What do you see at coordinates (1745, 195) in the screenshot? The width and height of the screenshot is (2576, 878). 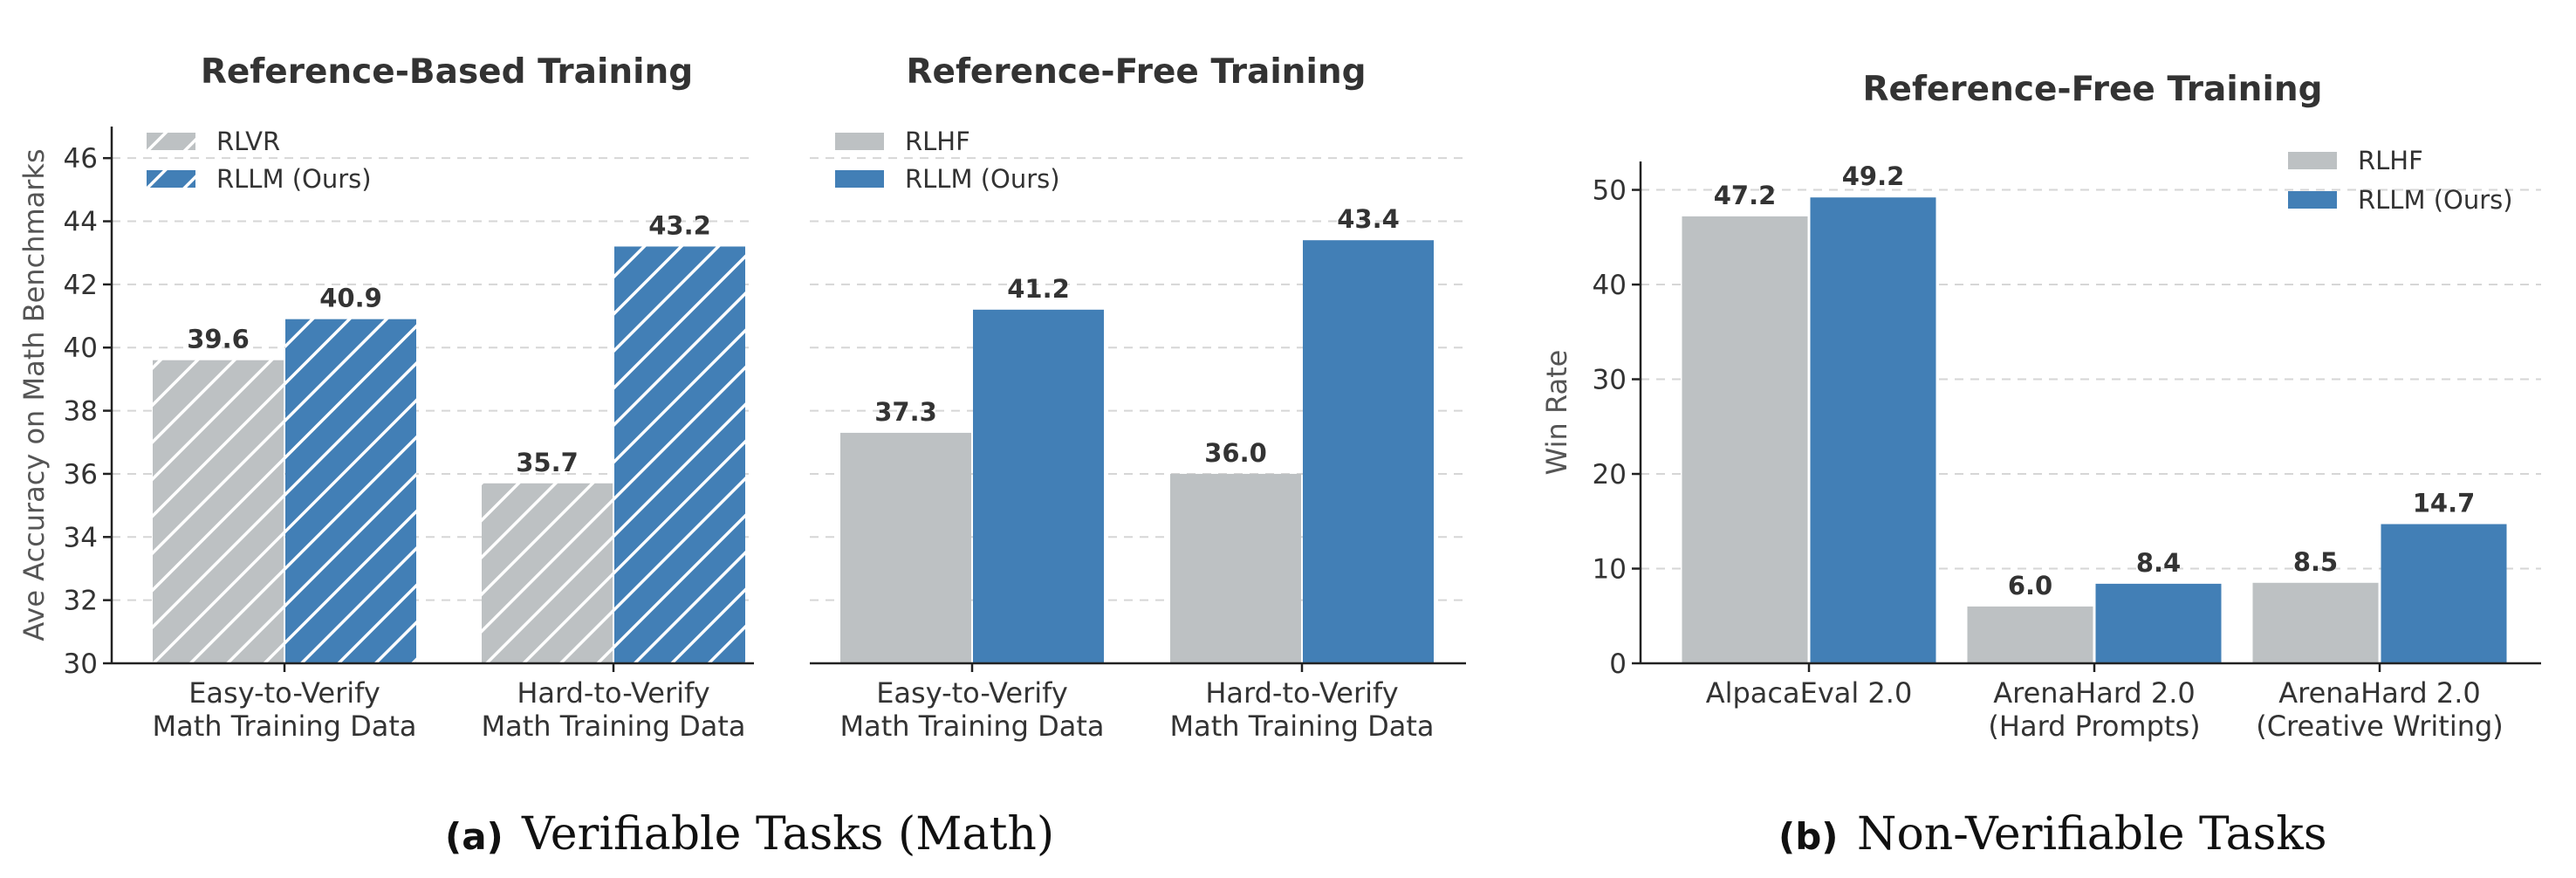 I see `bar-value-label: 47.2` at bounding box center [1745, 195].